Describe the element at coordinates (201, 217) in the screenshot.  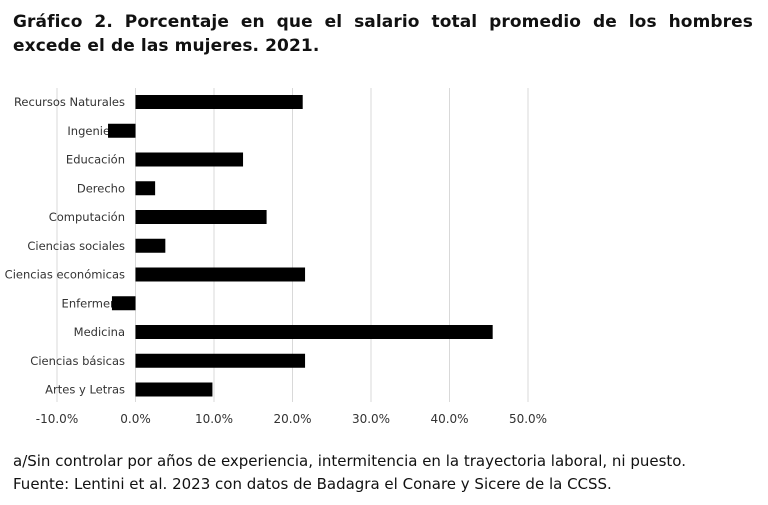
I see `bar-computación` at that location.